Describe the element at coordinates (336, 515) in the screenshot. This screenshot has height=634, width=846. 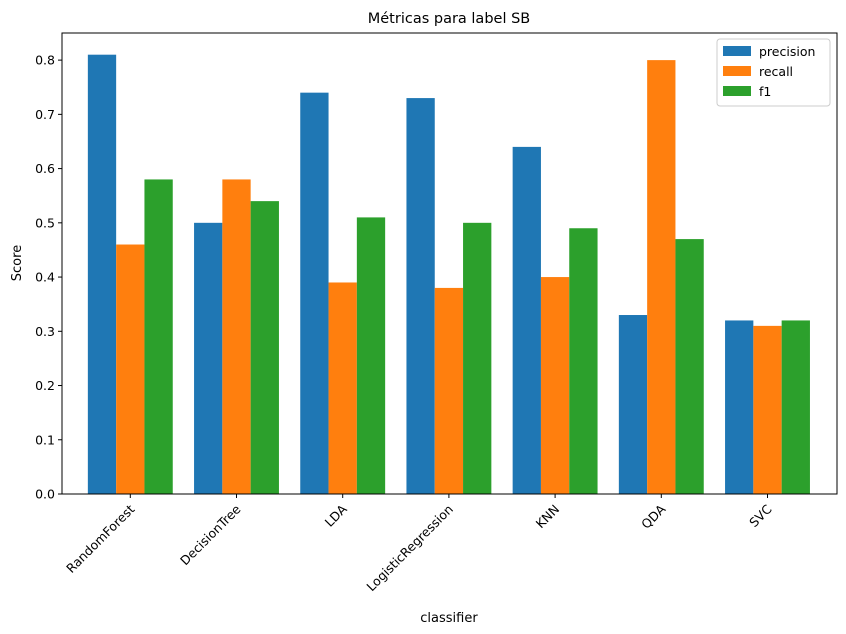
I see `x-tick-label: LDA` at that location.